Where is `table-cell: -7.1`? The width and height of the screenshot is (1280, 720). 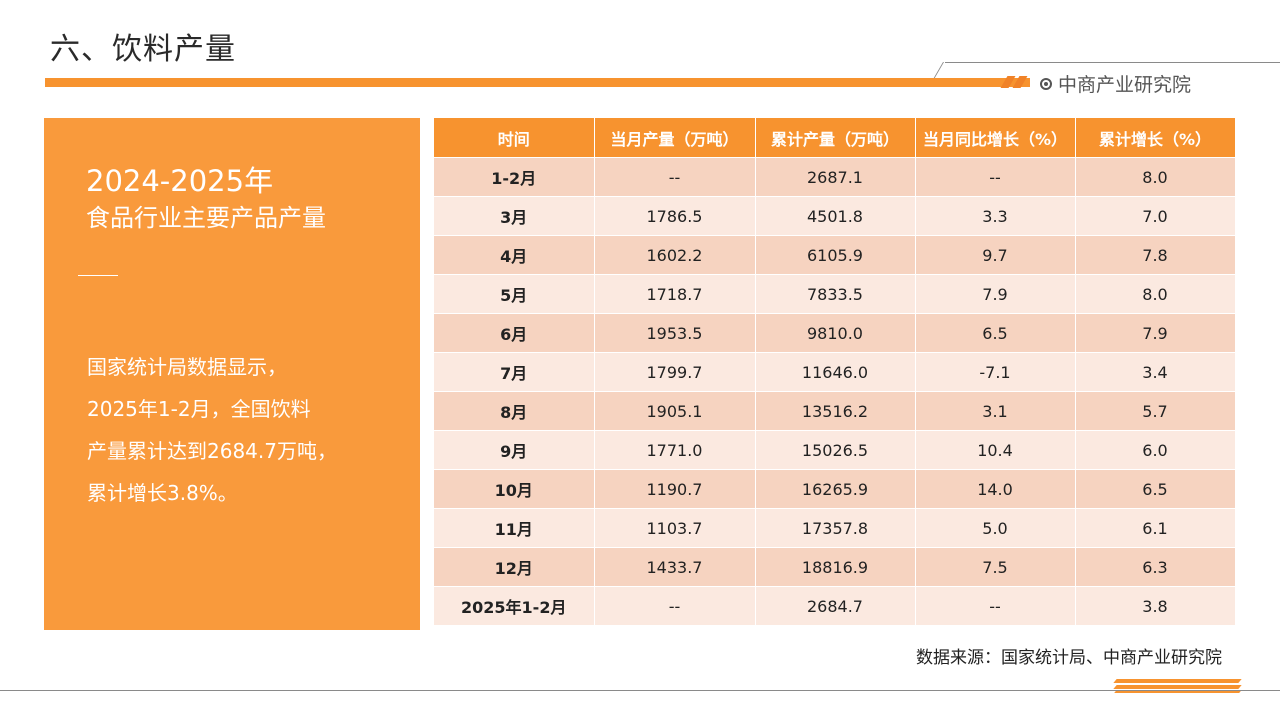
table-cell: -7.1 is located at coordinates (995, 372).